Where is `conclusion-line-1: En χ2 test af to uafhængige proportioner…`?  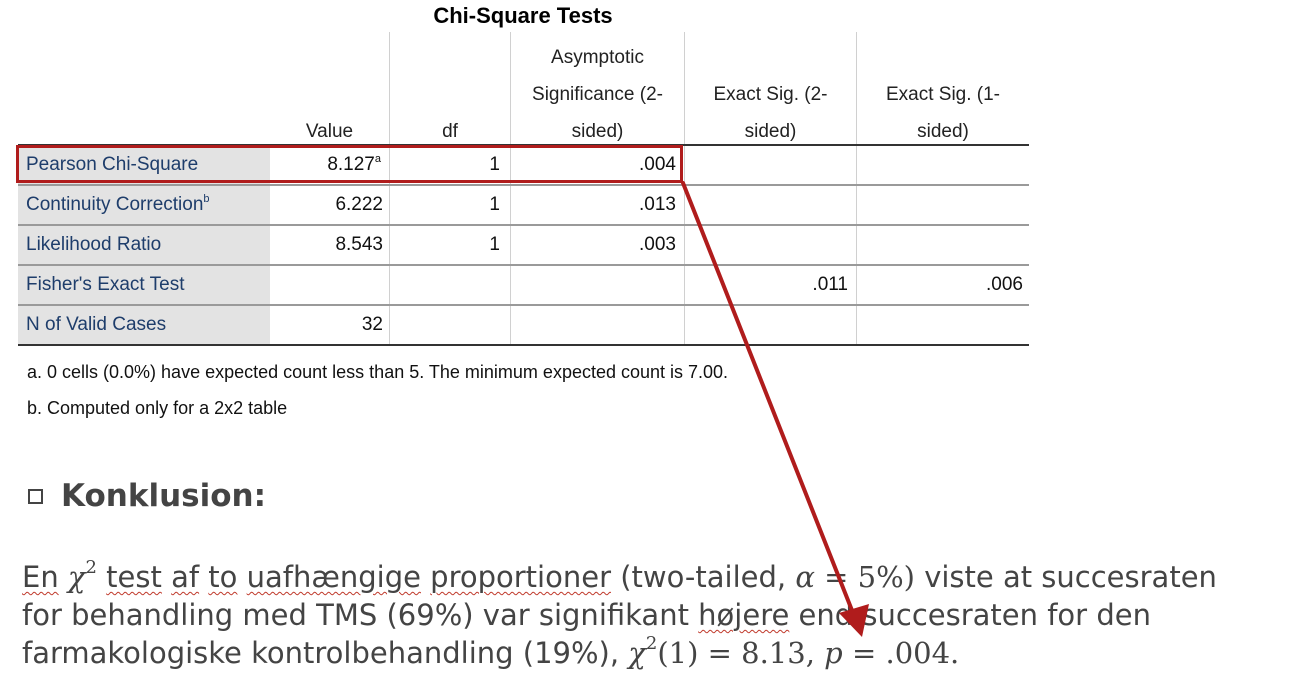 conclusion-line-1: En χ2 test af to uafhængige proportioner… is located at coordinates (619, 576).